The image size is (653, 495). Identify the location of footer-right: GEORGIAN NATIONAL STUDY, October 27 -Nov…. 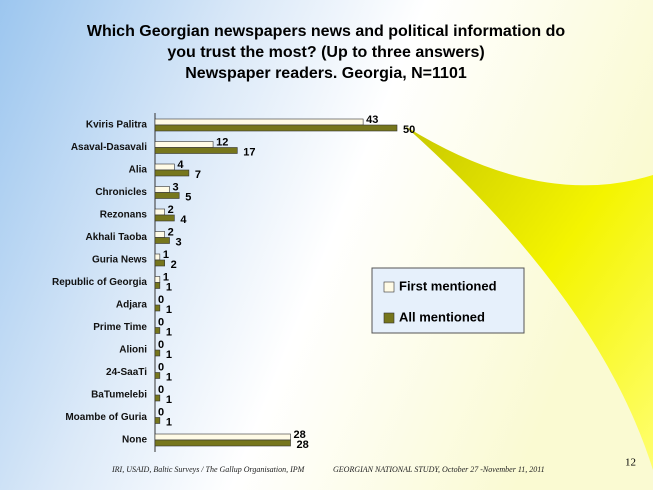
(439, 469).